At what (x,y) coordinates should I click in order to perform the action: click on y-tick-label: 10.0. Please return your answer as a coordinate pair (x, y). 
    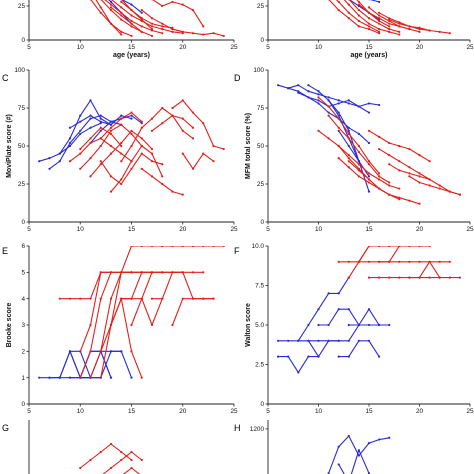
    Looking at the image, I should click on (258, 246).